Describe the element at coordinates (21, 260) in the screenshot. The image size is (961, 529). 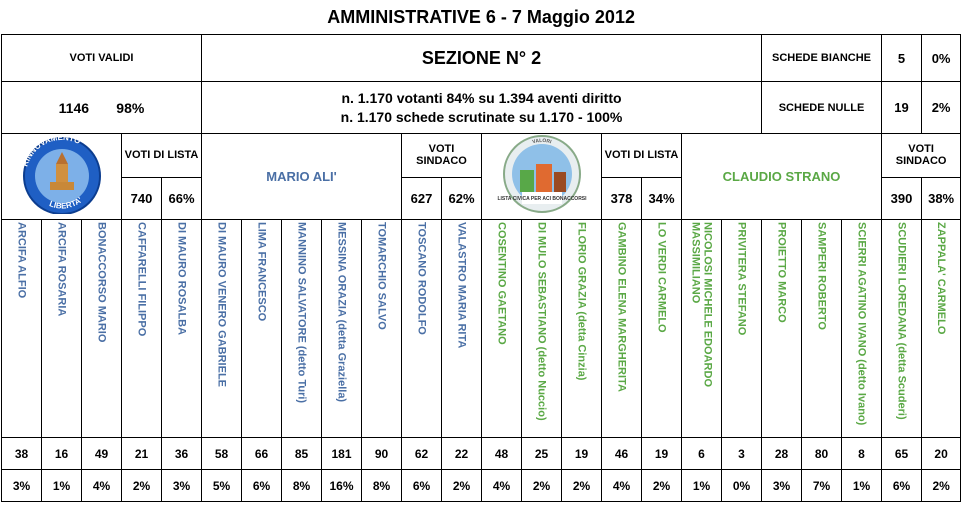
I see `candidate-name: ARCIFA ALFIO` at that location.